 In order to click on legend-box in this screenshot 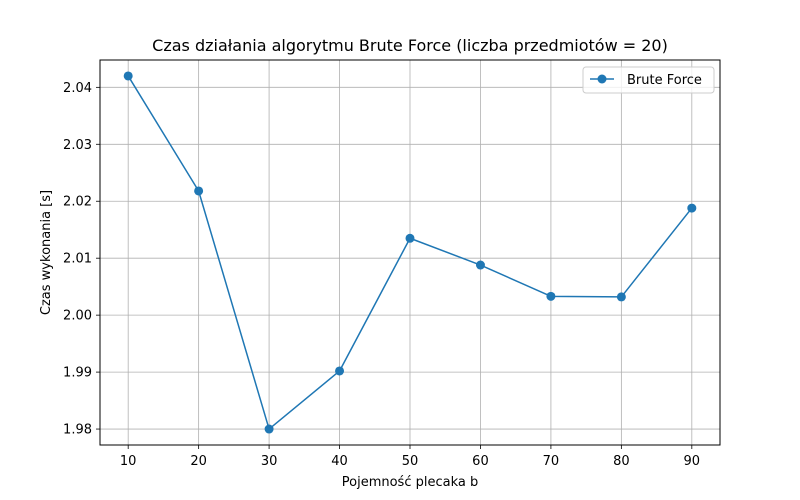, I will do `click(648, 80)`.